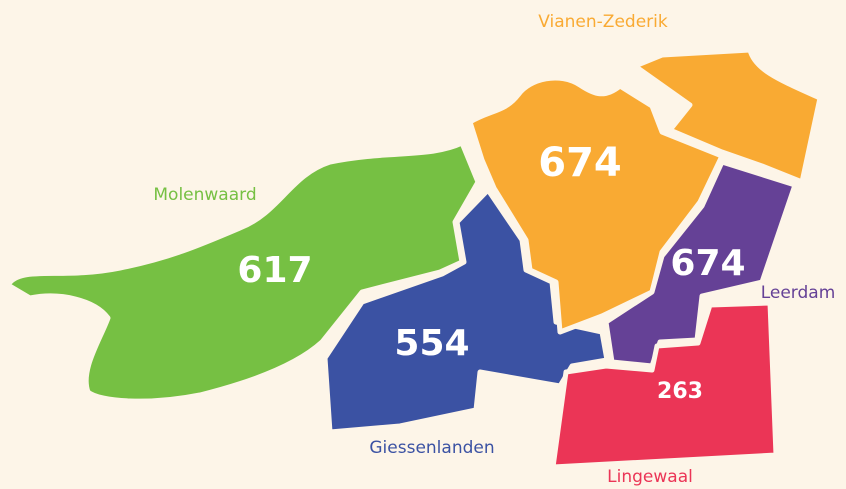 The height and width of the screenshot is (489, 846). What do you see at coordinates (727, 116) in the screenshot?
I see `region-vianen-zederik-east` at bounding box center [727, 116].